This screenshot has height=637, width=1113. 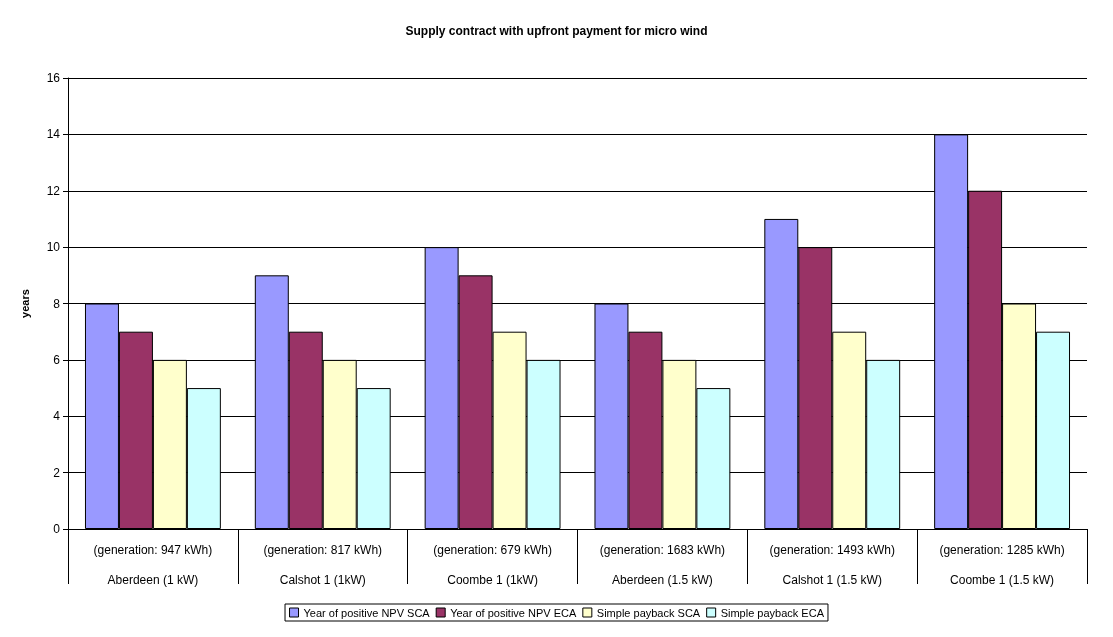 I want to click on y-tick-label: 14, so click(x=53, y=134).